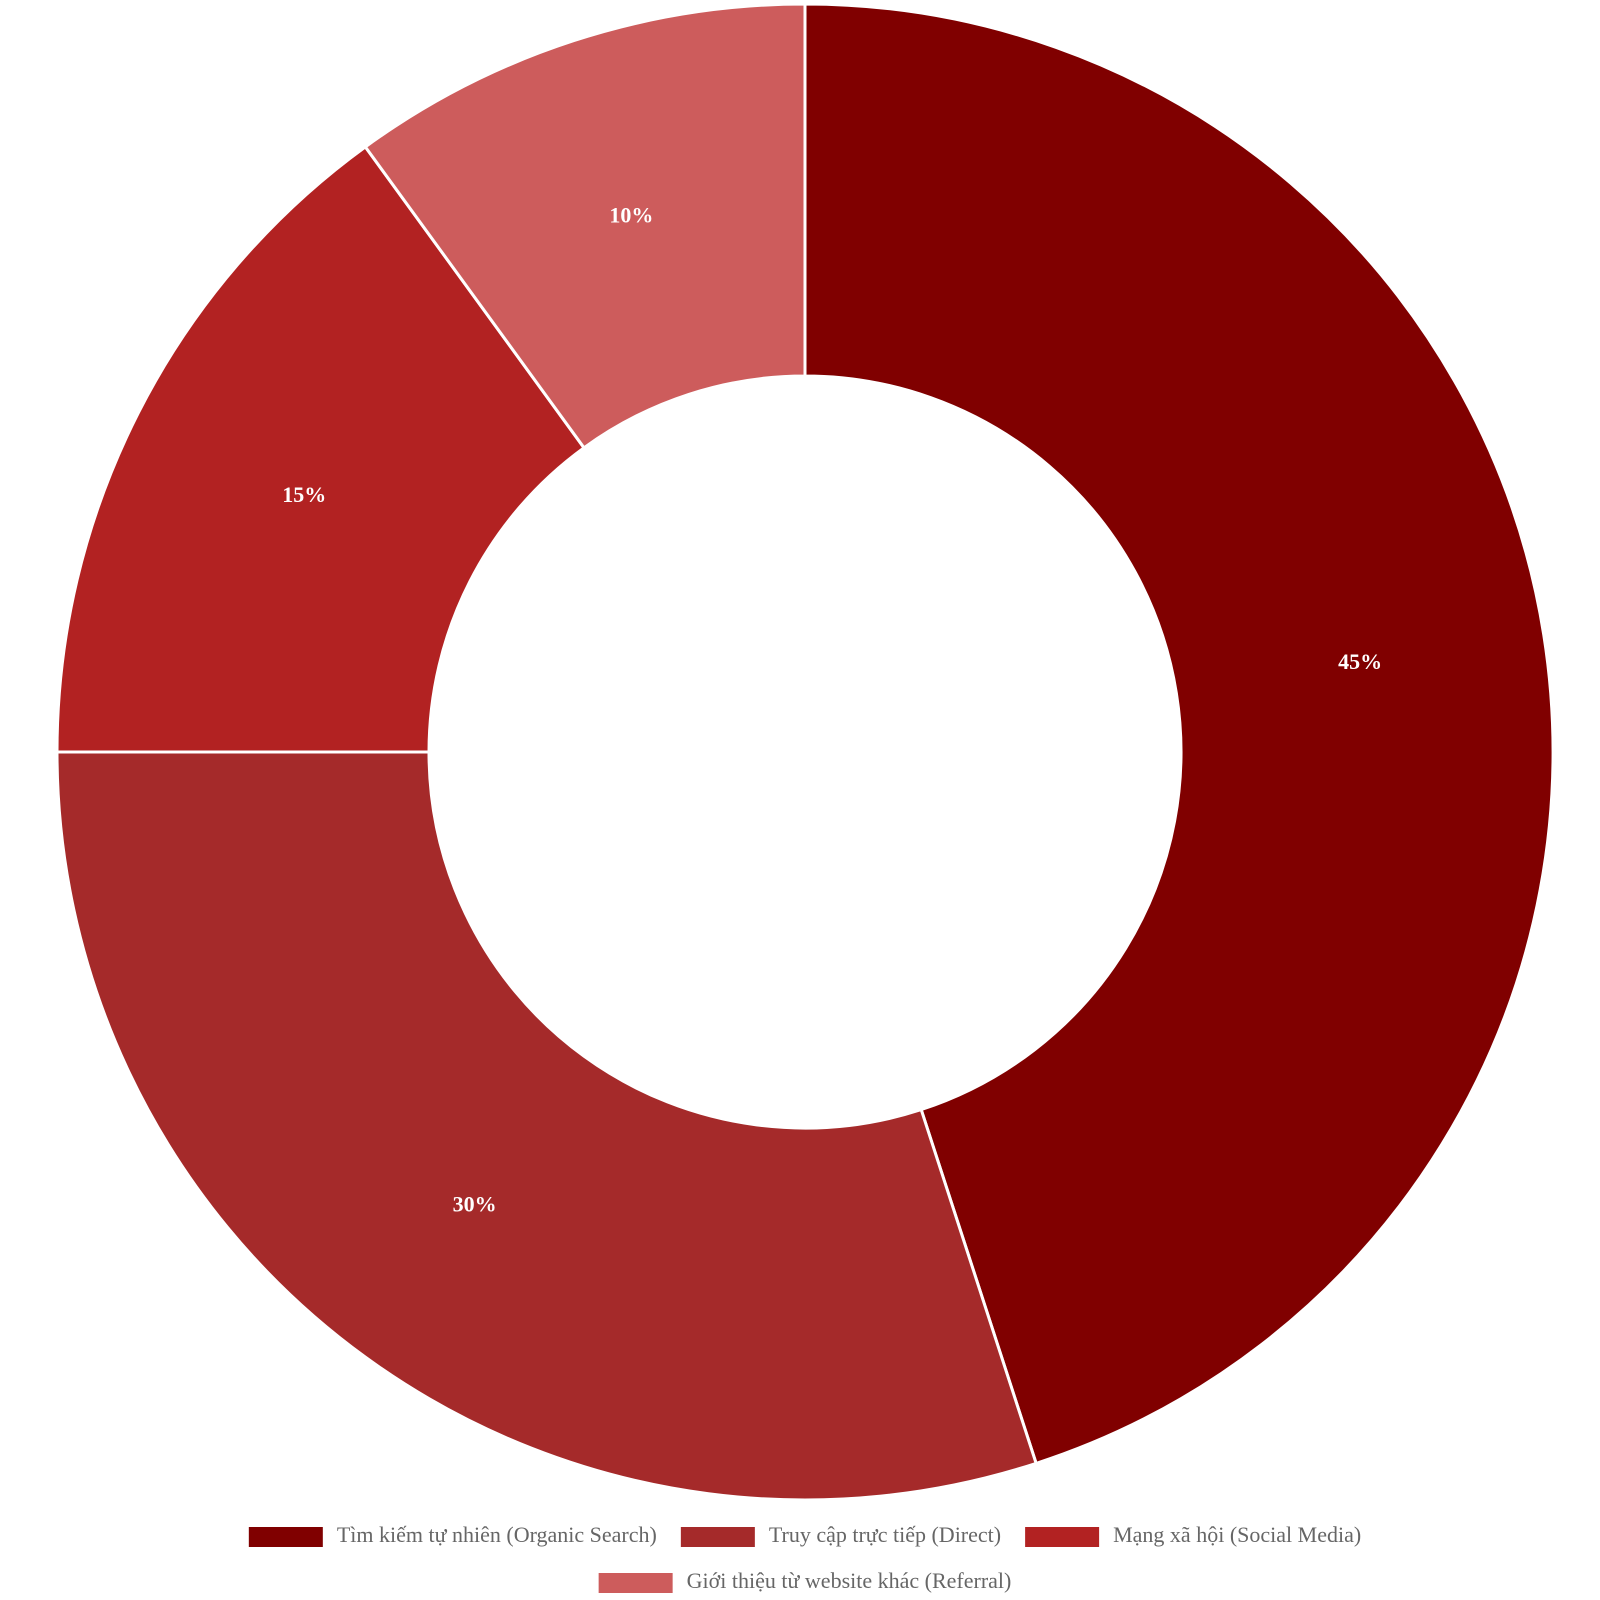 This screenshot has height=1600, width=1600. I want to click on data-label-gioi-thieu-tu-website-khac-referral: 10%, so click(631, 215).